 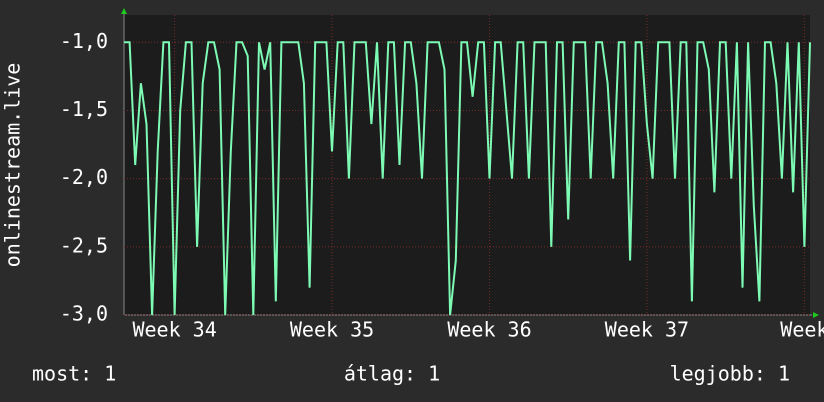 I want to click on y-tick-label: -3,0, so click(x=84, y=314).